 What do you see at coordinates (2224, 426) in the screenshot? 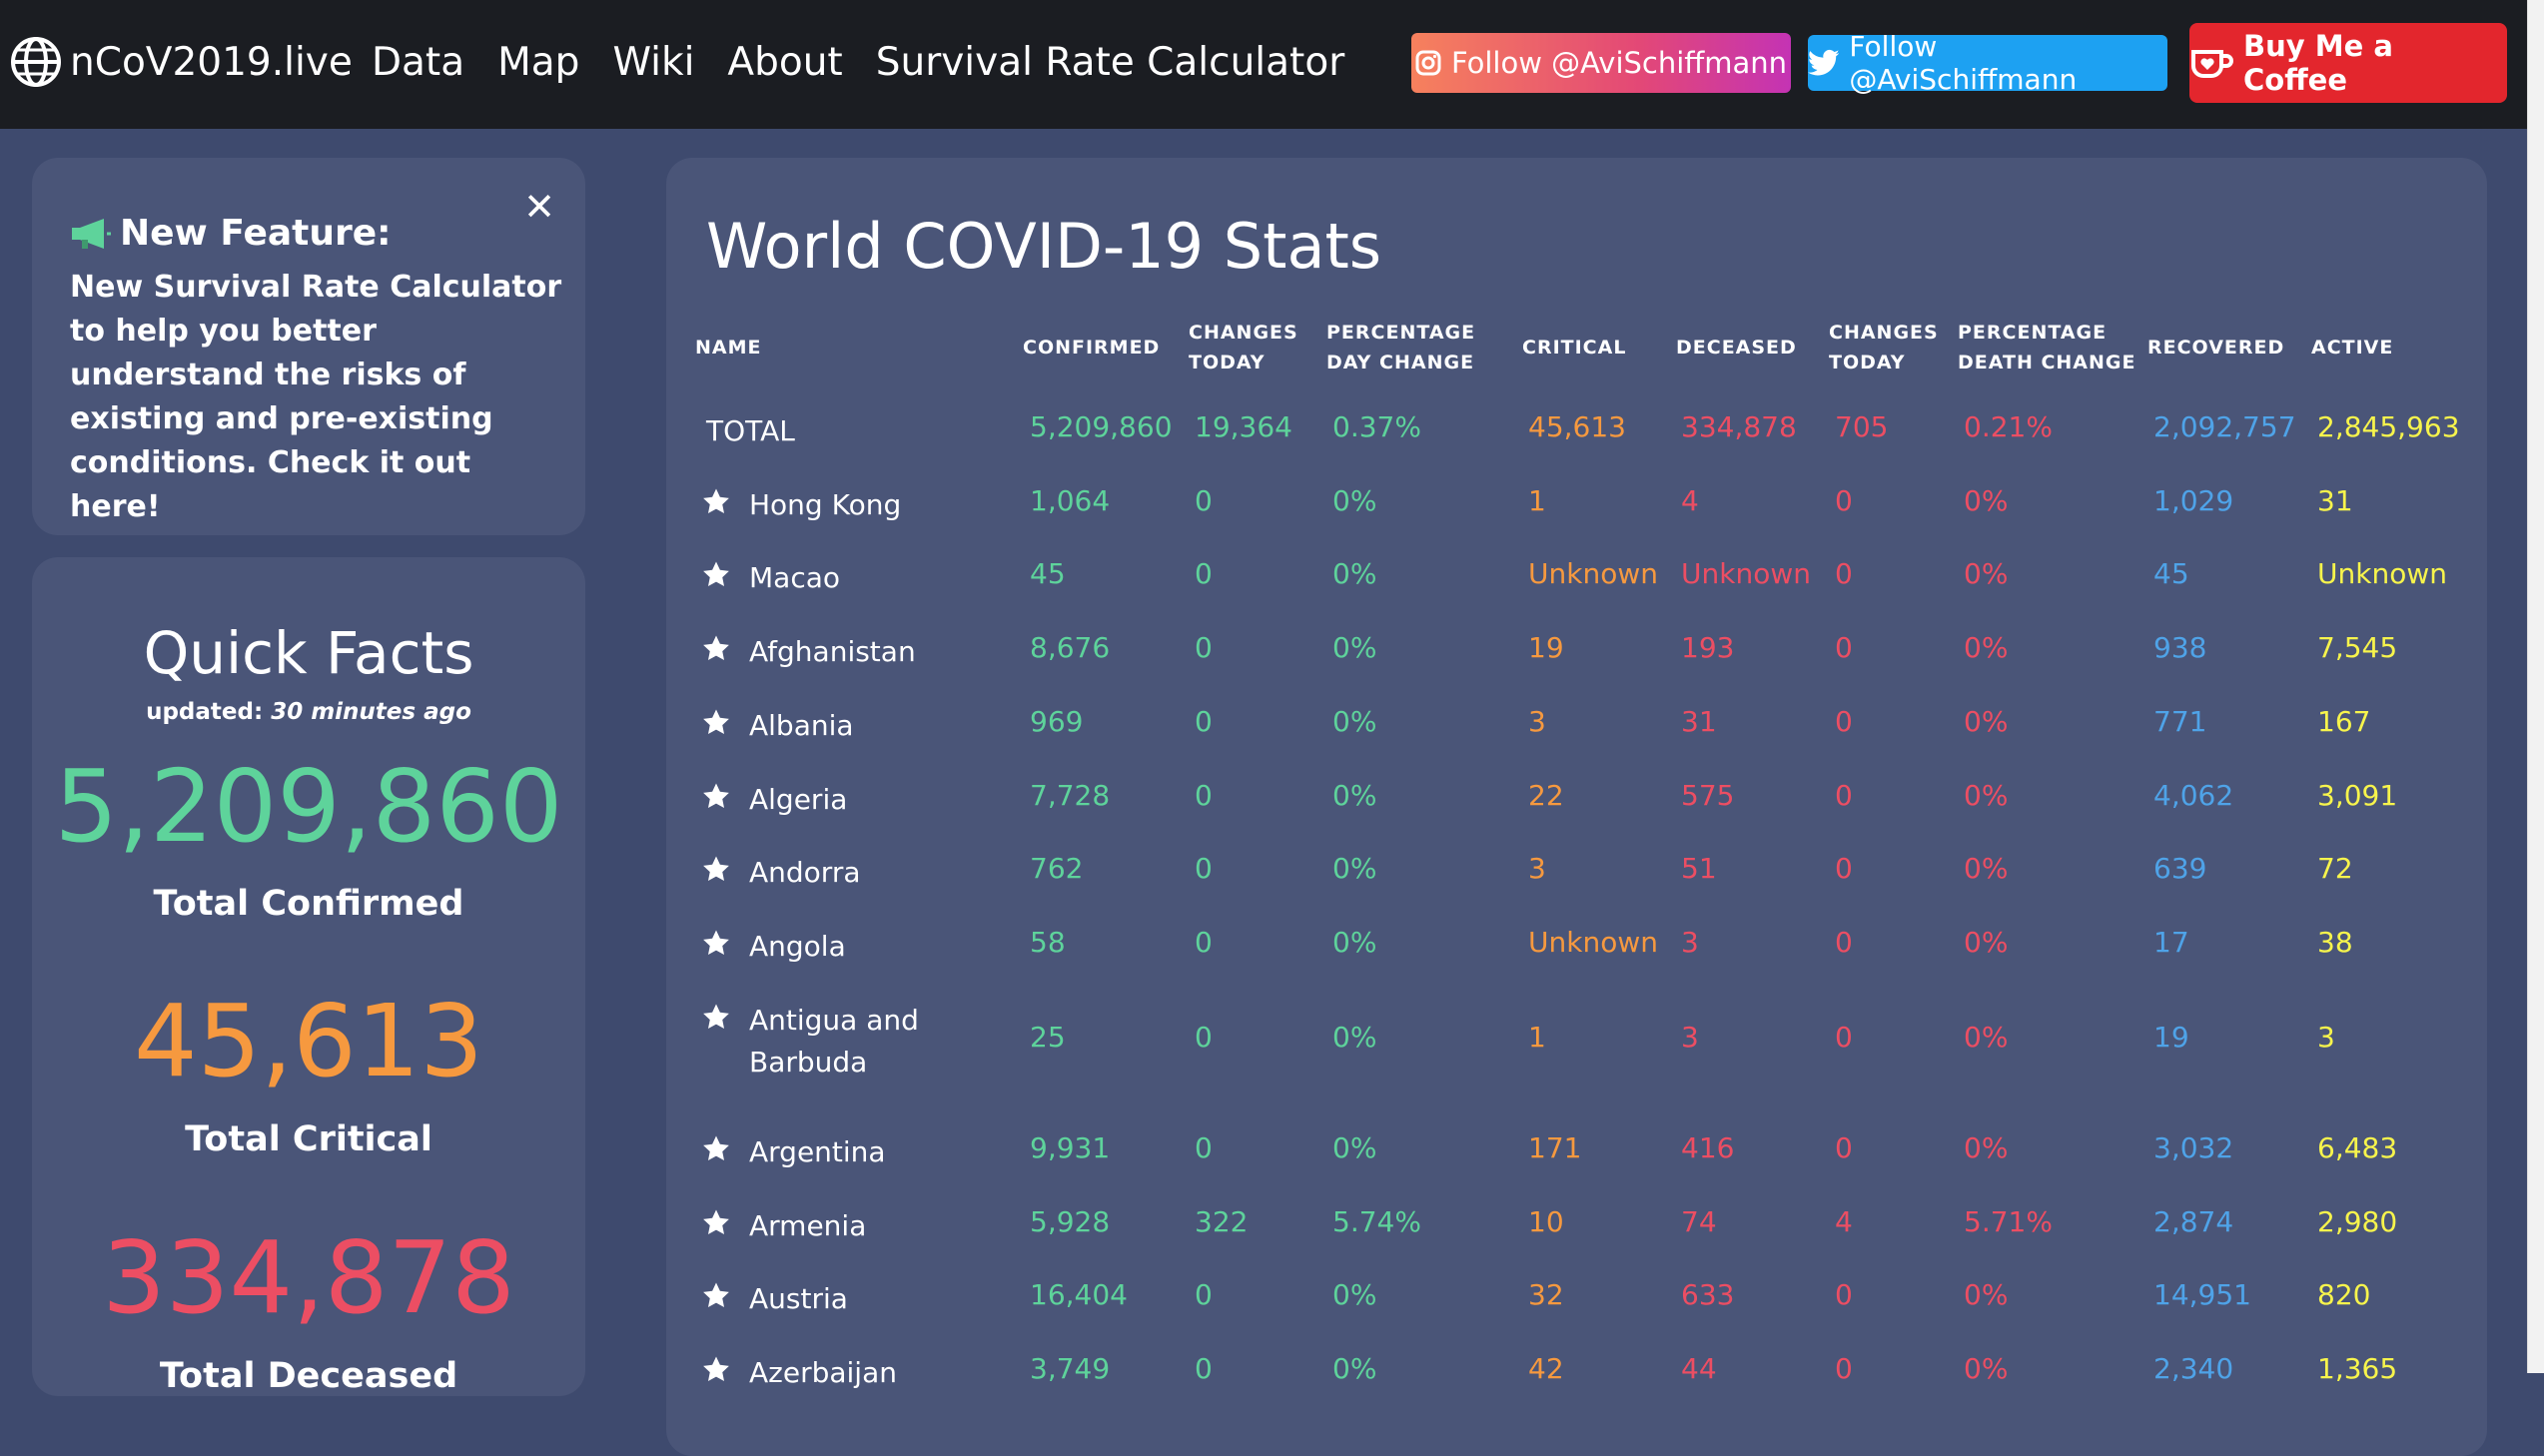
I see `recovered-cell: 2,092,757` at bounding box center [2224, 426].